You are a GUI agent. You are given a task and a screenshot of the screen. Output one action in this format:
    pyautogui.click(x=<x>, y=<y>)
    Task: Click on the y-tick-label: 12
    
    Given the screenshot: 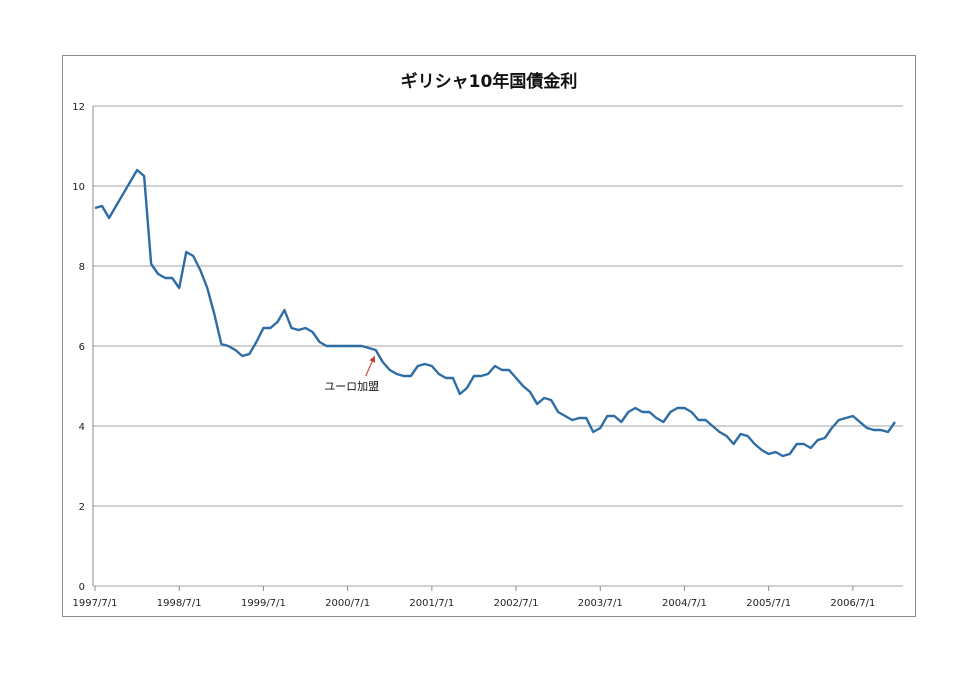 What is the action you would take?
    pyautogui.click(x=78, y=107)
    